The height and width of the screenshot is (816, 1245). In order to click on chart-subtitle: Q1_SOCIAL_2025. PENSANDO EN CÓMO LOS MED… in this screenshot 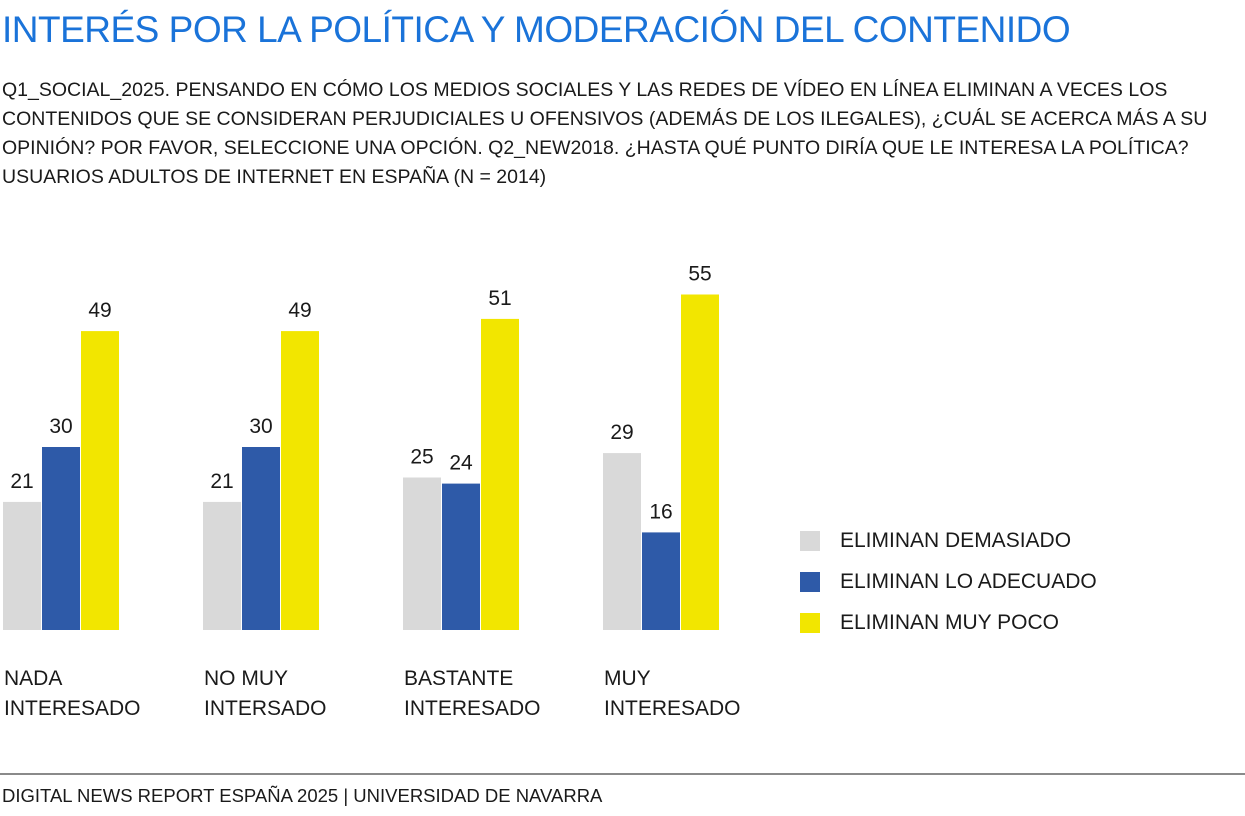, I will do `click(605, 133)`.